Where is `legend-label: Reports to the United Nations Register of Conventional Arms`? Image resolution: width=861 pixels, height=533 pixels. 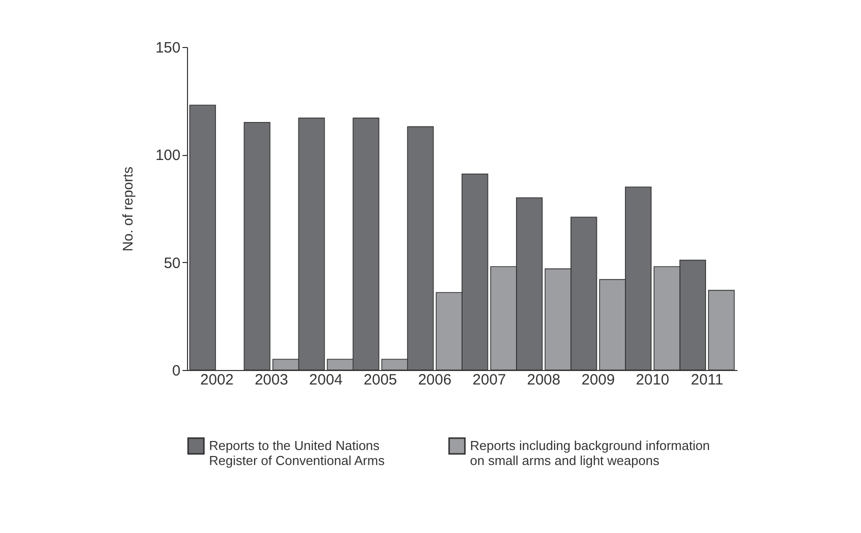 legend-label: Reports to the United Nations Register of Conventional Arms is located at coordinates (297, 453).